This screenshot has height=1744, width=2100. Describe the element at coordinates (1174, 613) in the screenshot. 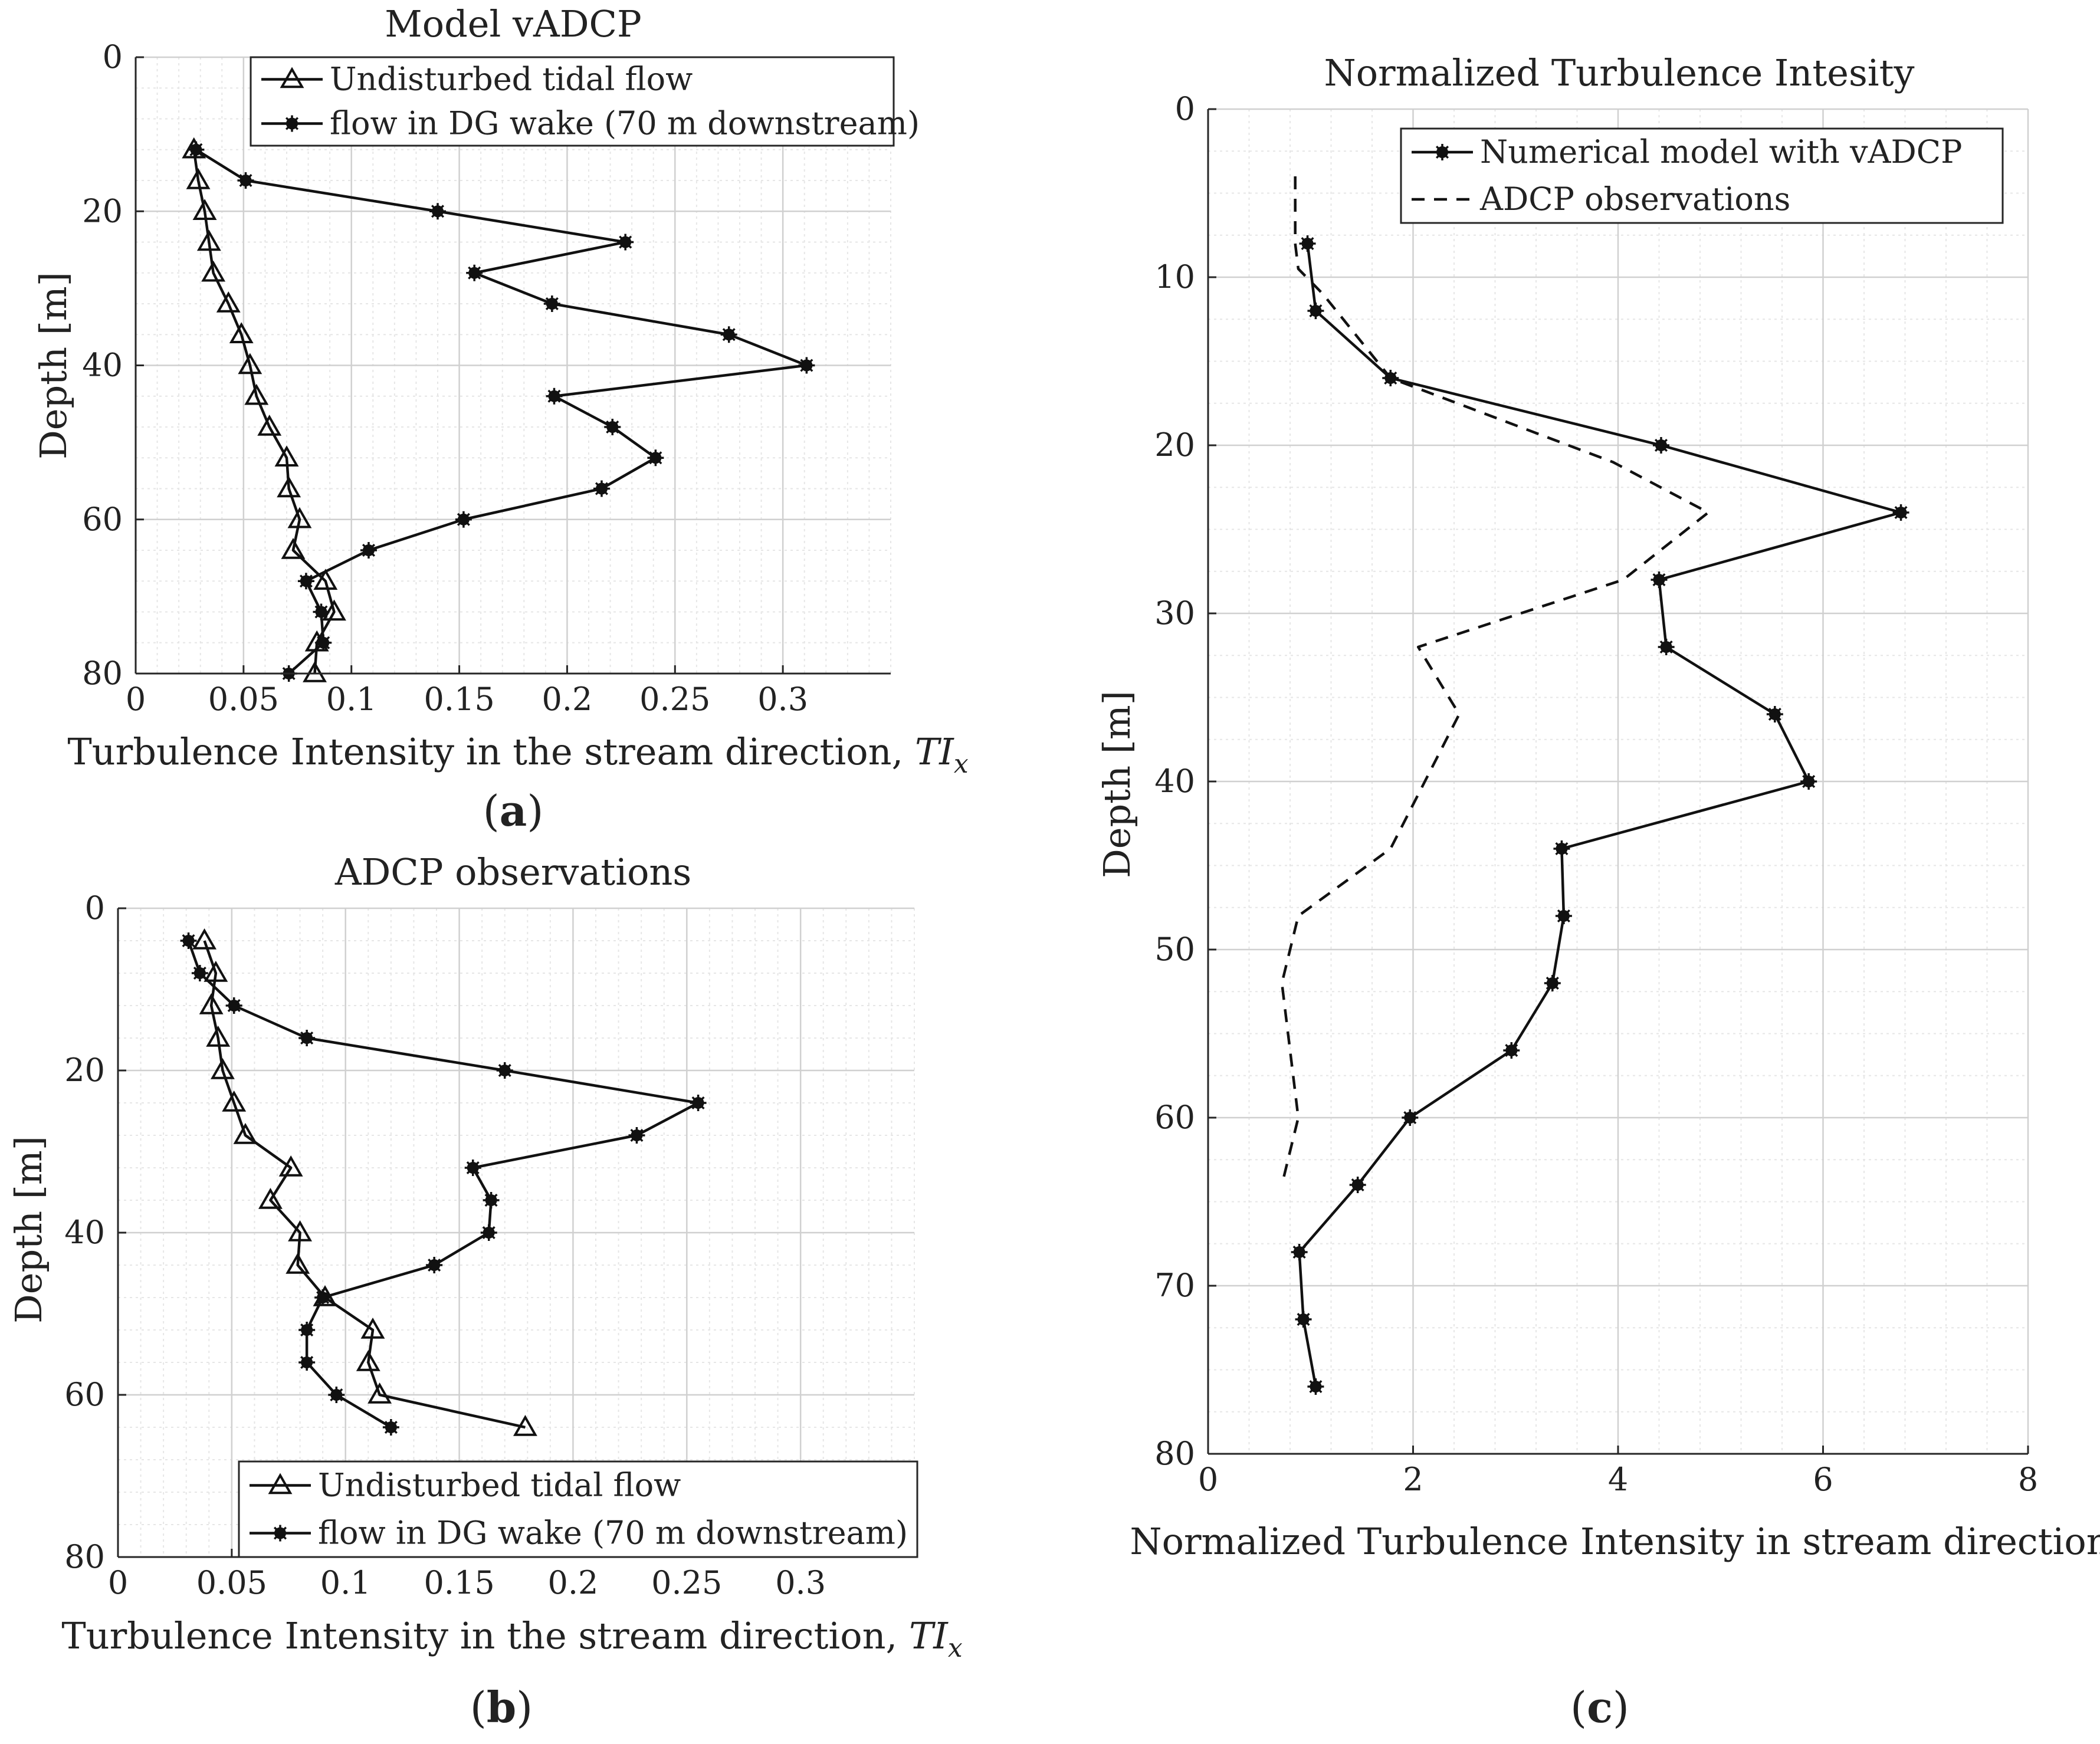

I see `y-tick-label: 30` at that location.